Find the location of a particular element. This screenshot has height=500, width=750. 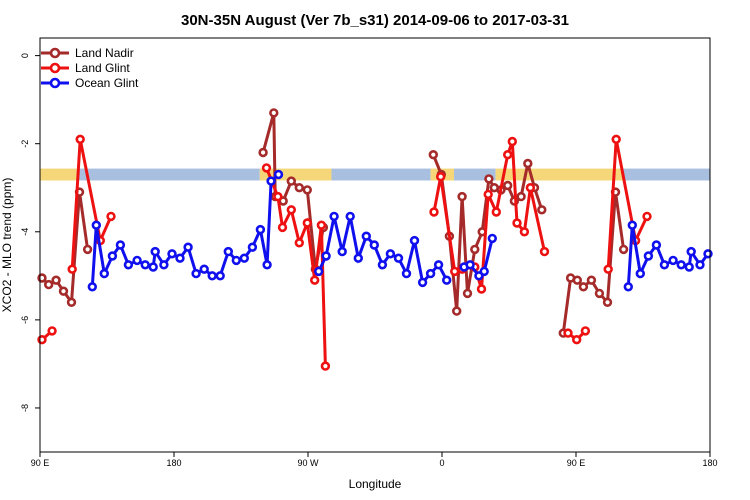

x-tick-label: 180 is located at coordinates (709, 463).